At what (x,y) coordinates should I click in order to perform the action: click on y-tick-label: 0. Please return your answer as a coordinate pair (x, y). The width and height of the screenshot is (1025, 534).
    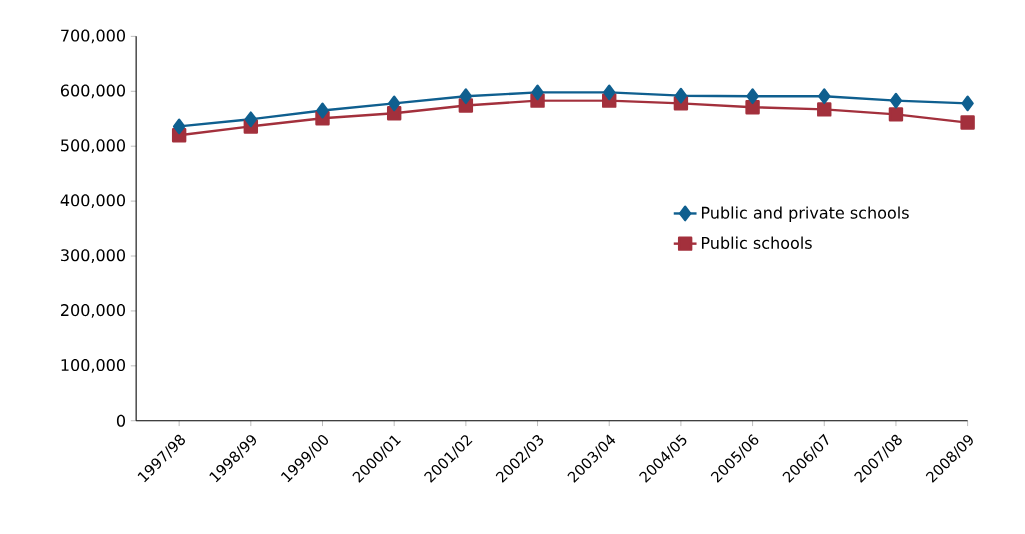
    Looking at the image, I should click on (121, 420).